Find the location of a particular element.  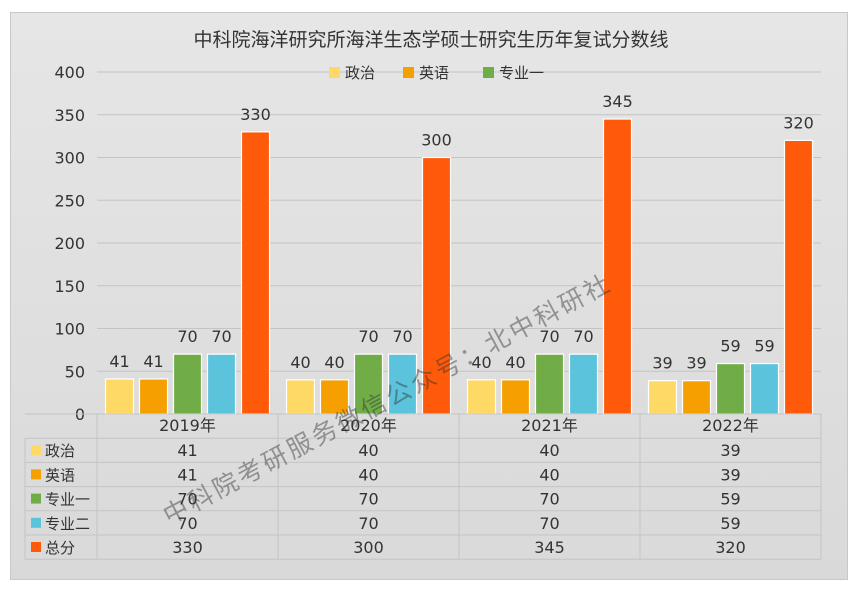

bar-value-label: 300 is located at coordinates (436, 140).